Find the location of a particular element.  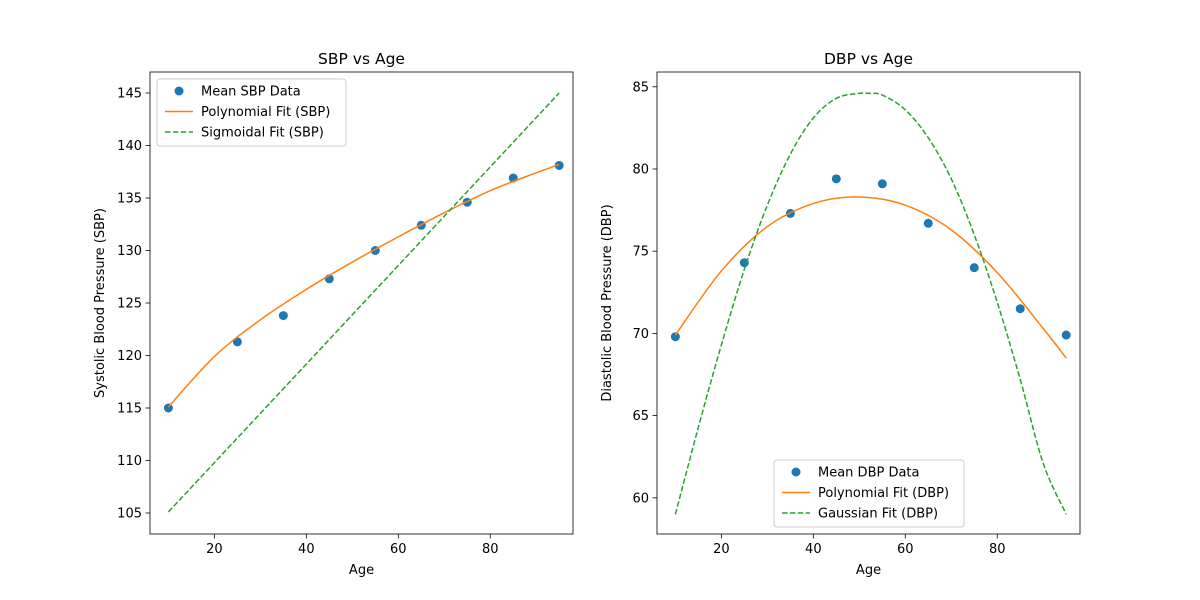

y-axis-label: Diastolic Blood Pressure (DBP) is located at coordinates (607, 302).